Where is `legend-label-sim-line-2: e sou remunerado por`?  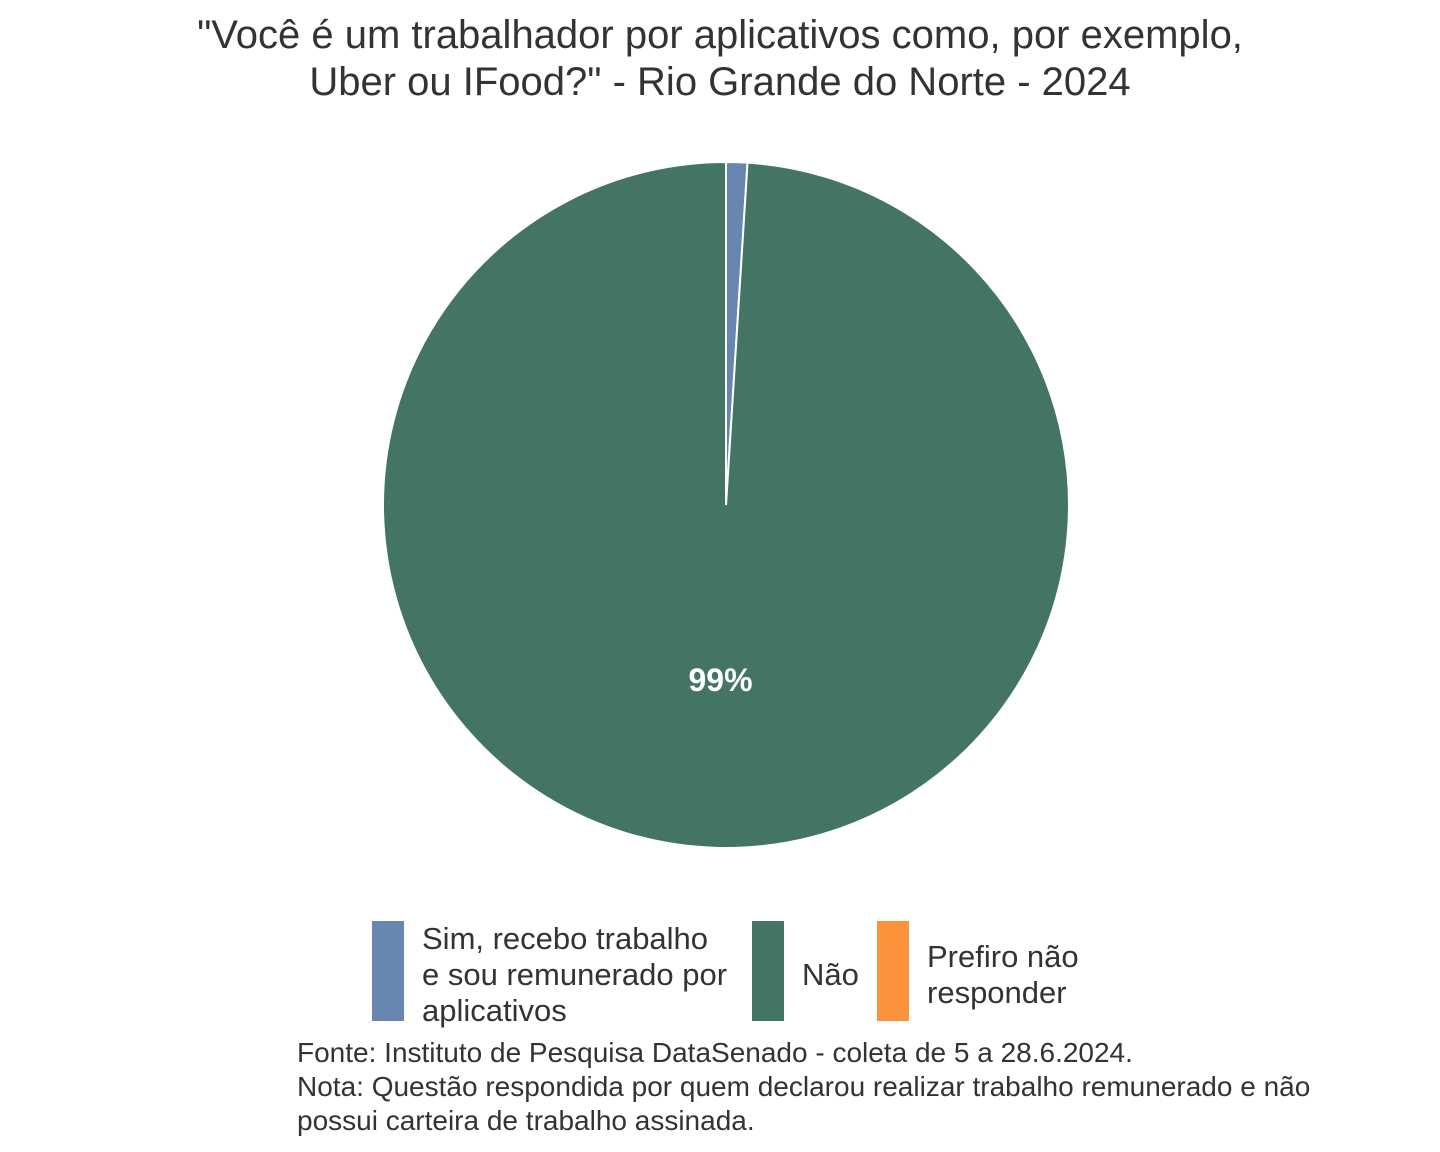
legend-label-sim-line-2: e sou remunerado por is located at coordinates (575, 974).